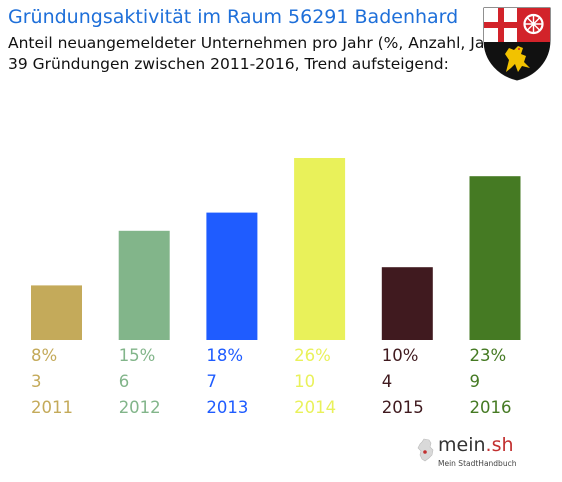 This screenshot has width=562, height=482. What do you see at coordinates (52, 407) in the screenshot?
I see `year-label-2011: 2011` at bounding box center [52, 407].